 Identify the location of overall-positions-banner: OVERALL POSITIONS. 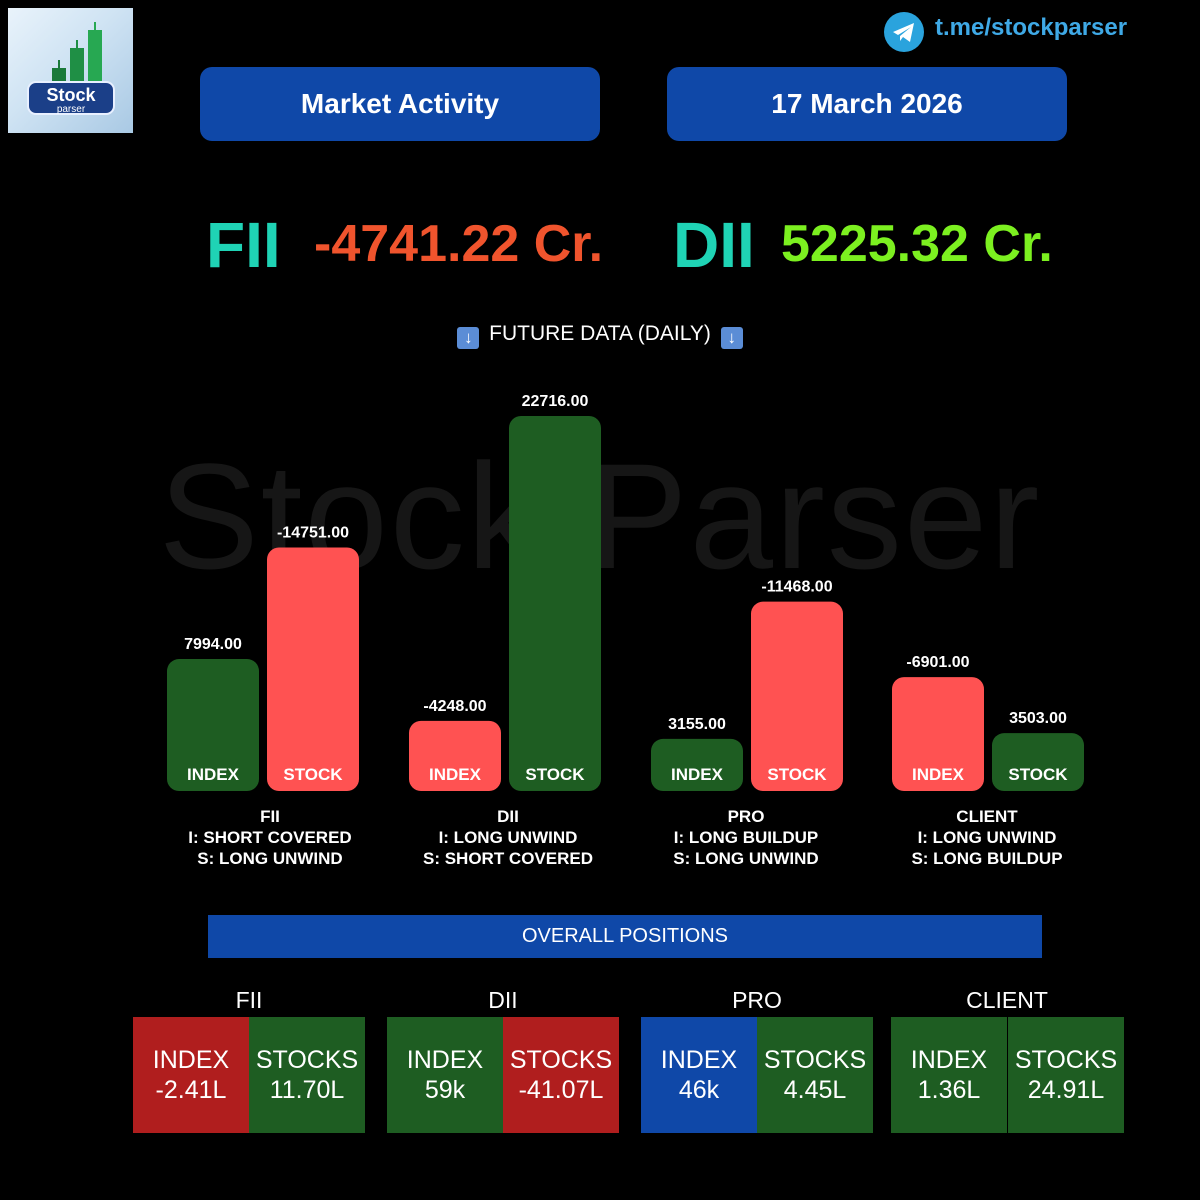
(625, 936).